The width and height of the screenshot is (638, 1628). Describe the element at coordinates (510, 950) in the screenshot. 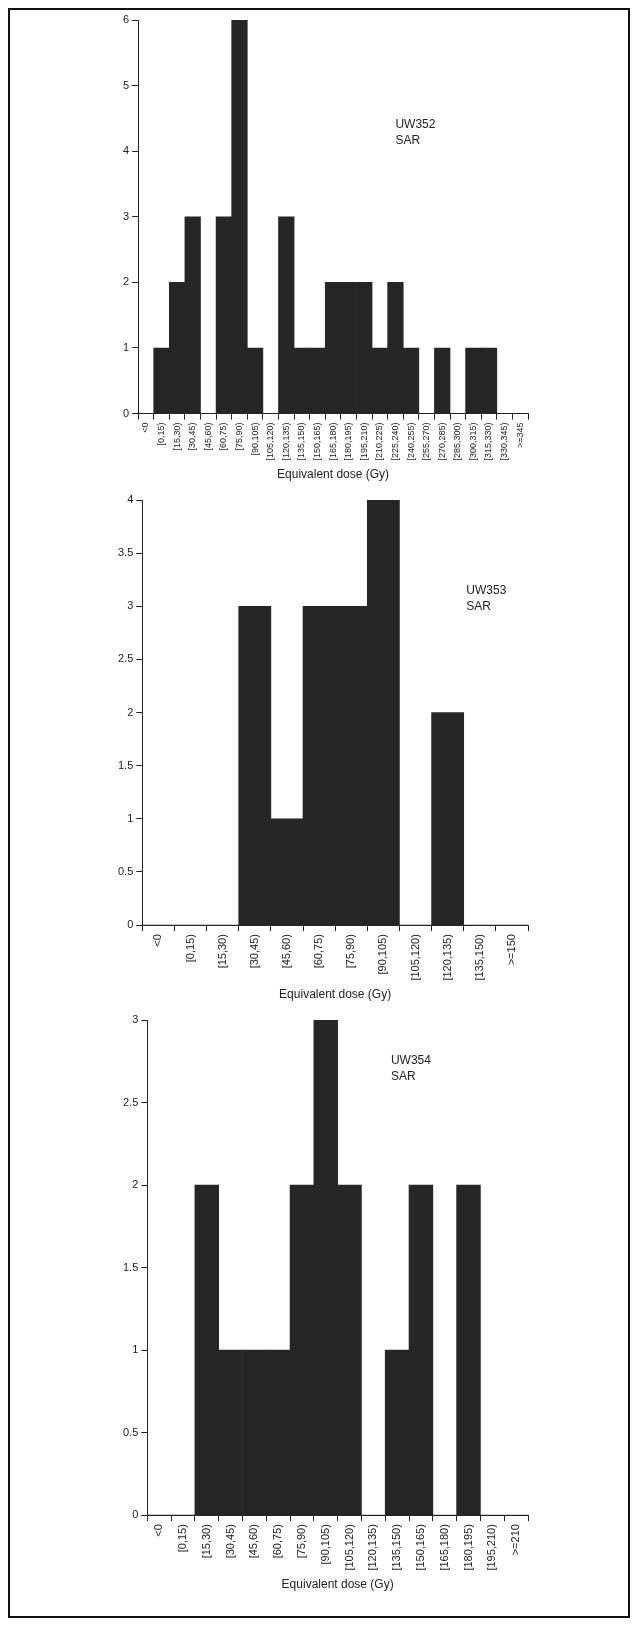

I see `x-tick-label: >=150` at that location.